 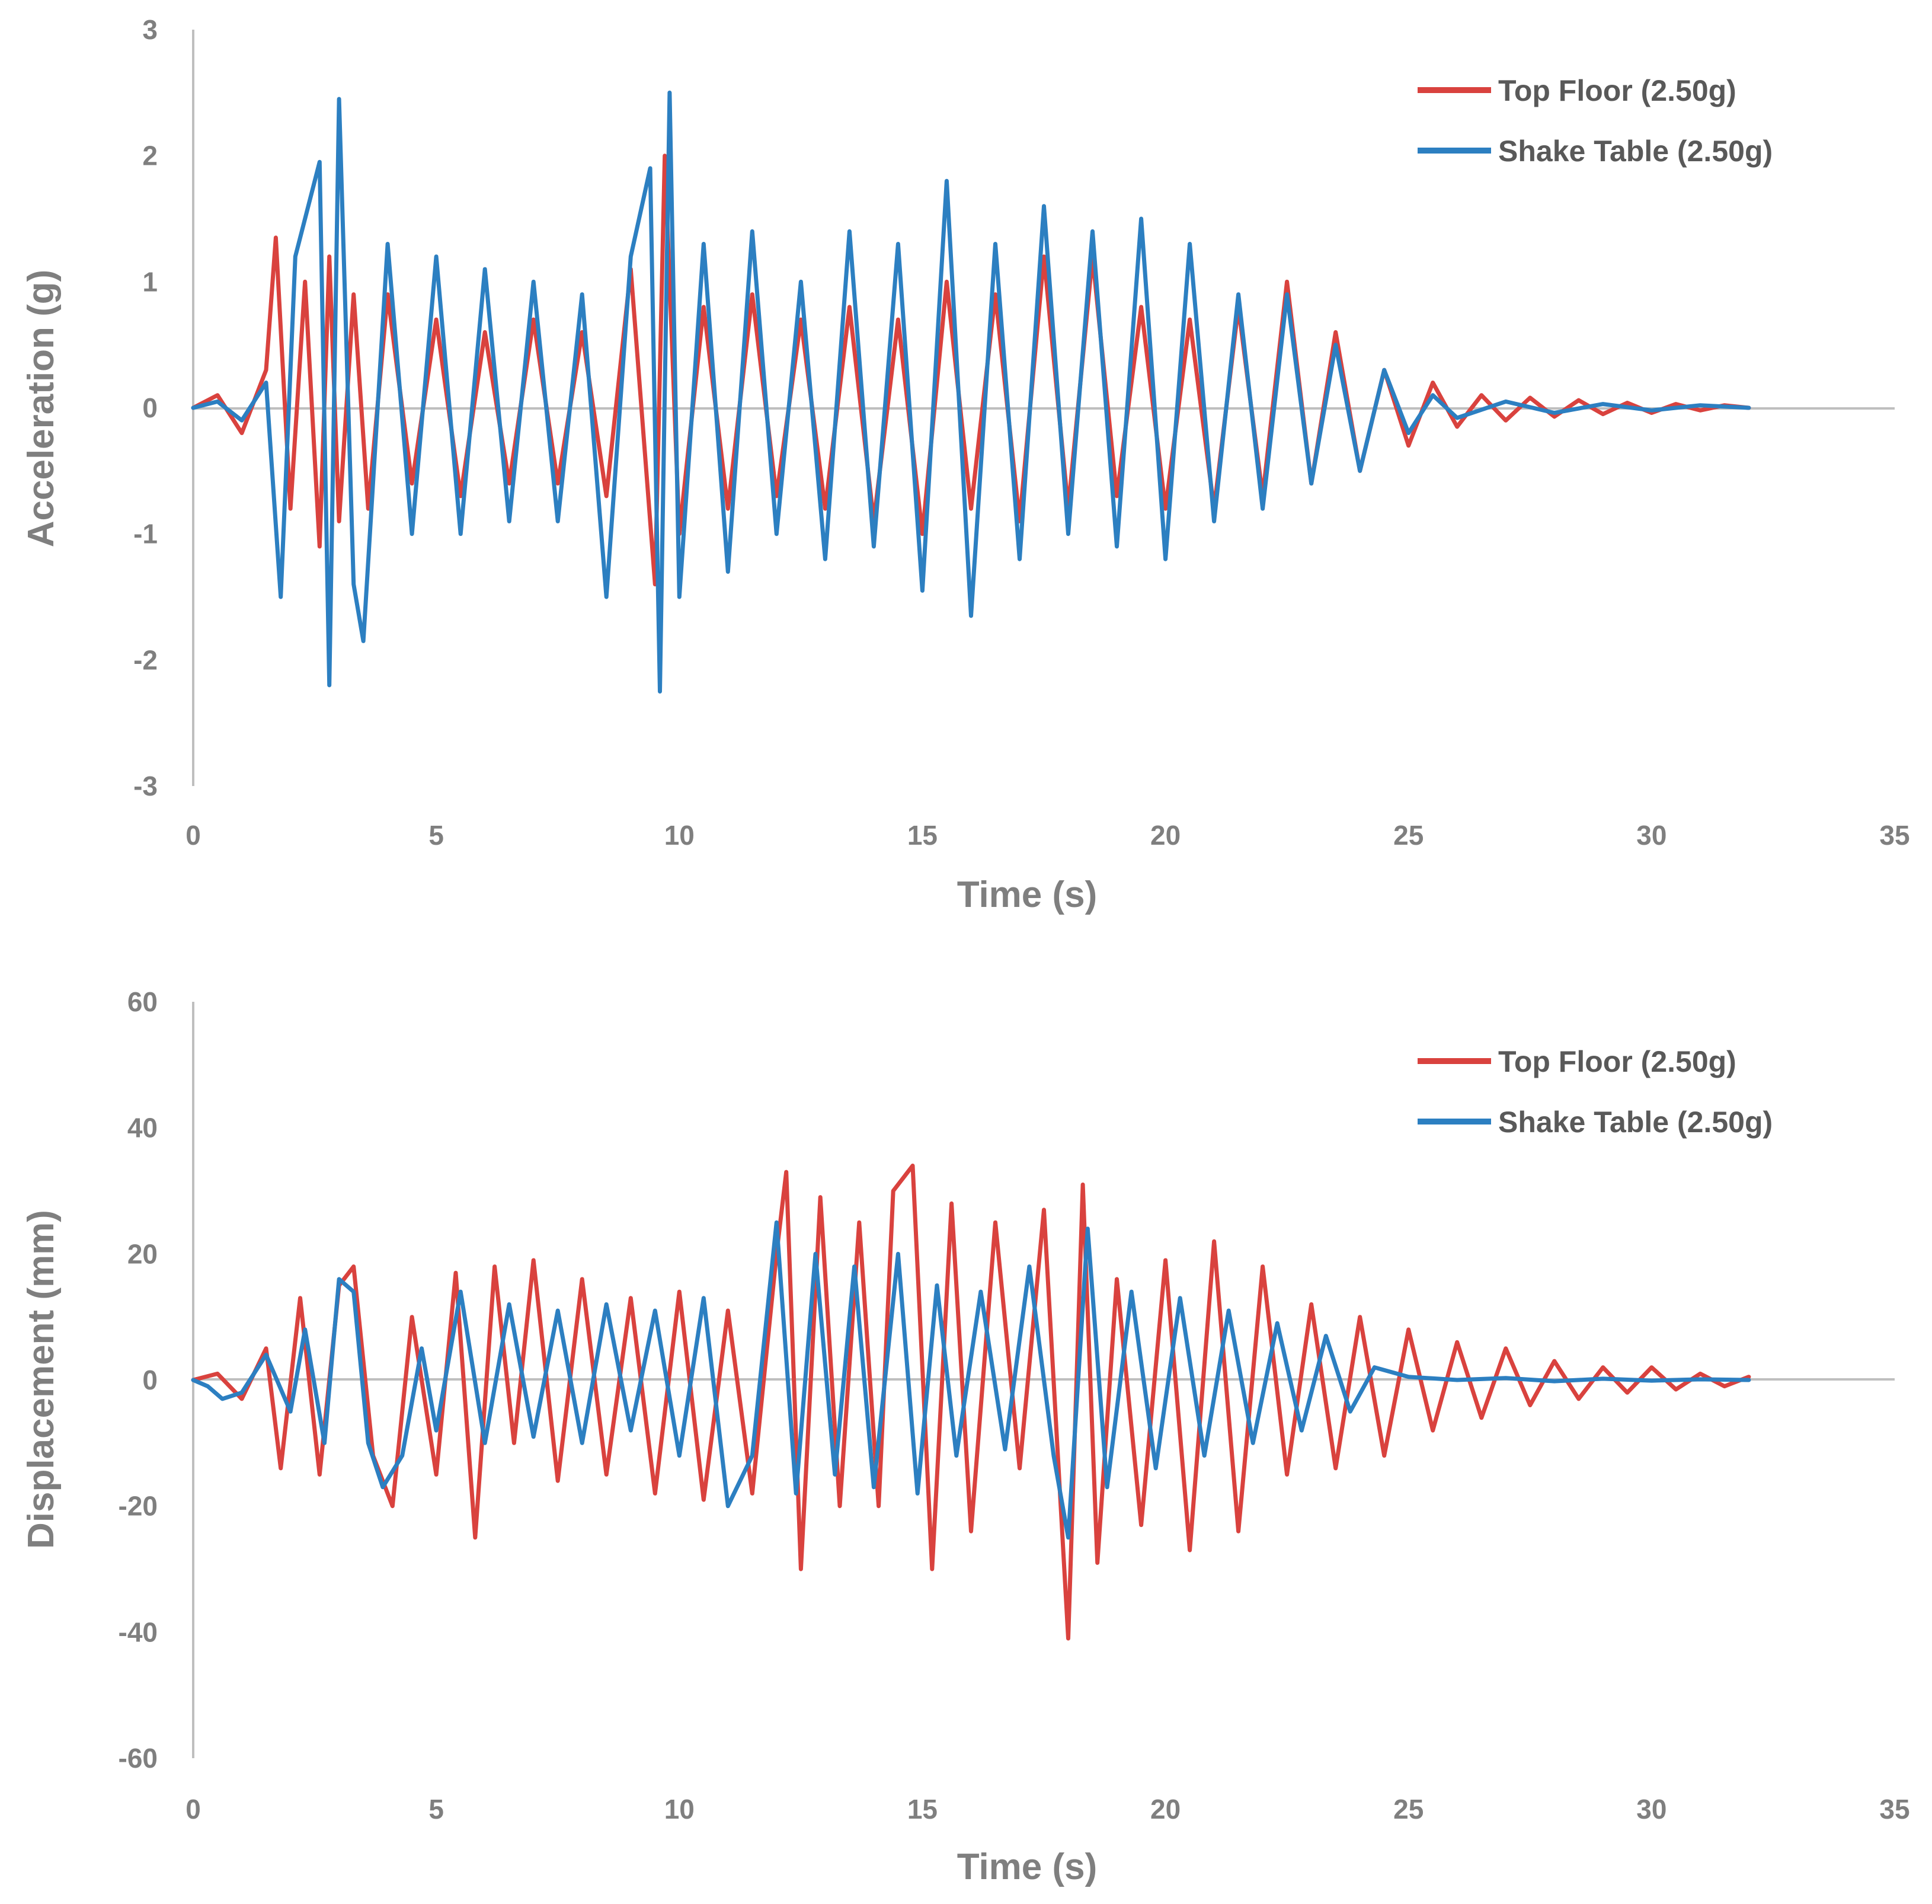 I want to click on acceleration-y-tick-label: 3, so click(x=150, y=29).